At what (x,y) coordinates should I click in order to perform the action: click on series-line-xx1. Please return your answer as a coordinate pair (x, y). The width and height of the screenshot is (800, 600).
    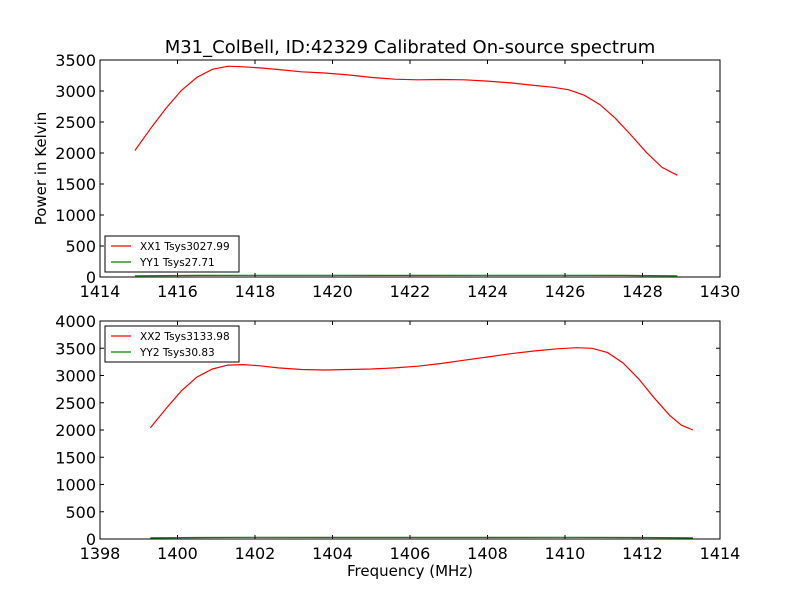
    Looking at the image, I should click on (406, 120).